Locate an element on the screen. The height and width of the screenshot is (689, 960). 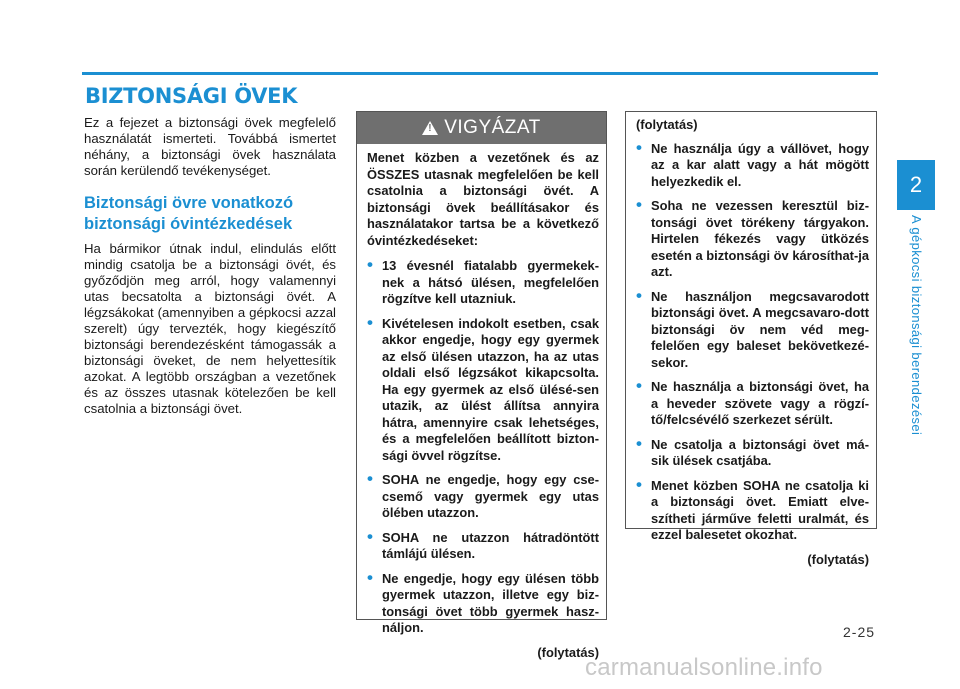
warning-header-label: VIGYÁZAT is located at coordinates (492, 127).